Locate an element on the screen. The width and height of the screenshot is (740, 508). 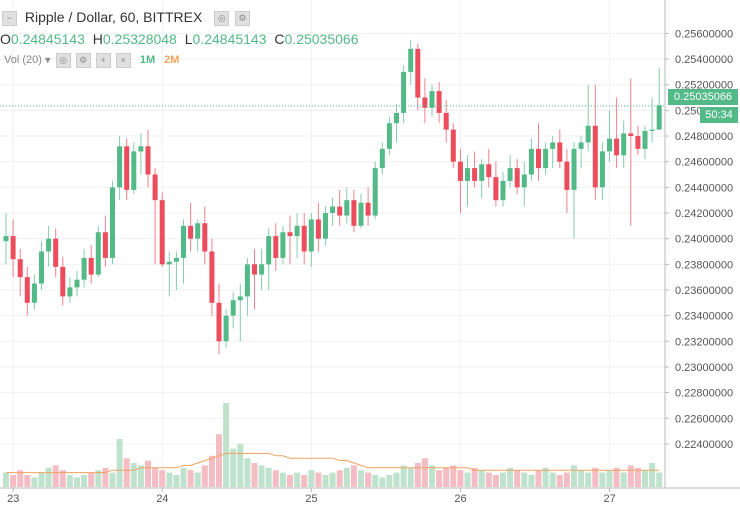
time-axis-label: 24 is located at coordinates (162, 499).